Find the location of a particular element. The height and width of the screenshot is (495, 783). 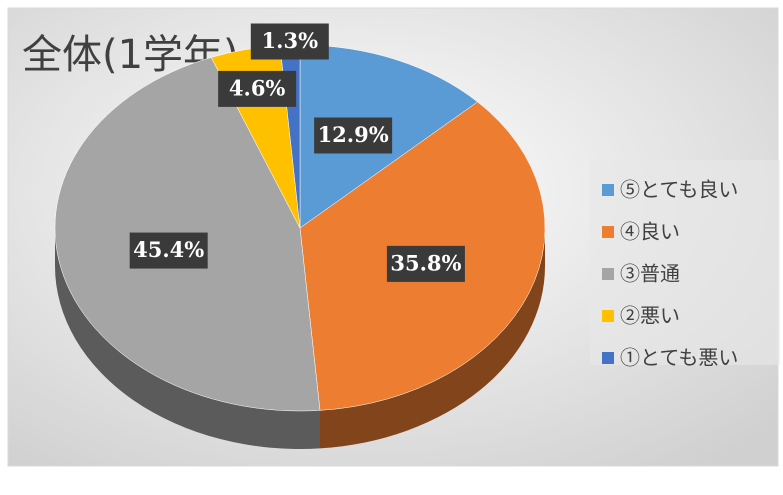

data-label: 45.4% is located at coordinates (168, 249).